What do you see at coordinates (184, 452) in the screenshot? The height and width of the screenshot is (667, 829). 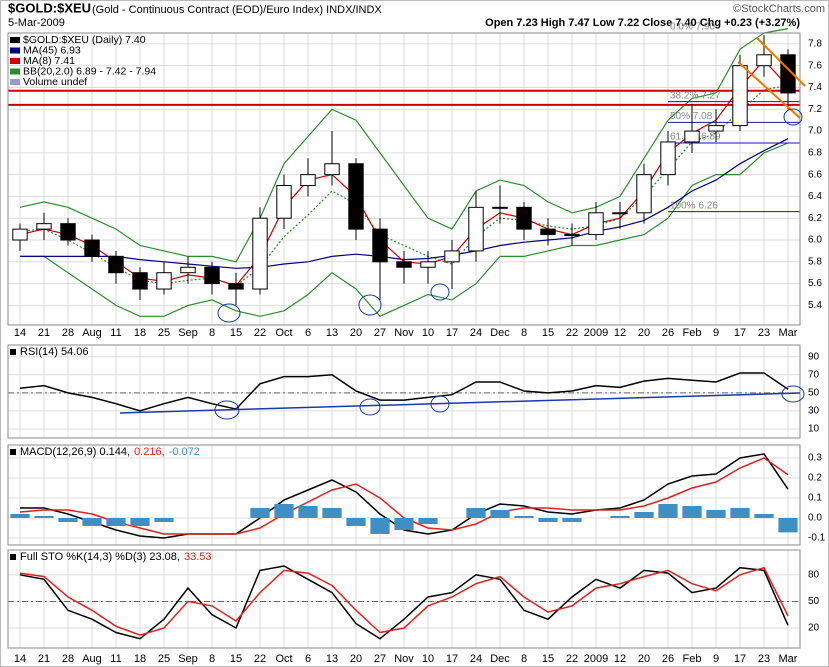 I see `legend-label: -0.072` at bounding box center [184, 452].